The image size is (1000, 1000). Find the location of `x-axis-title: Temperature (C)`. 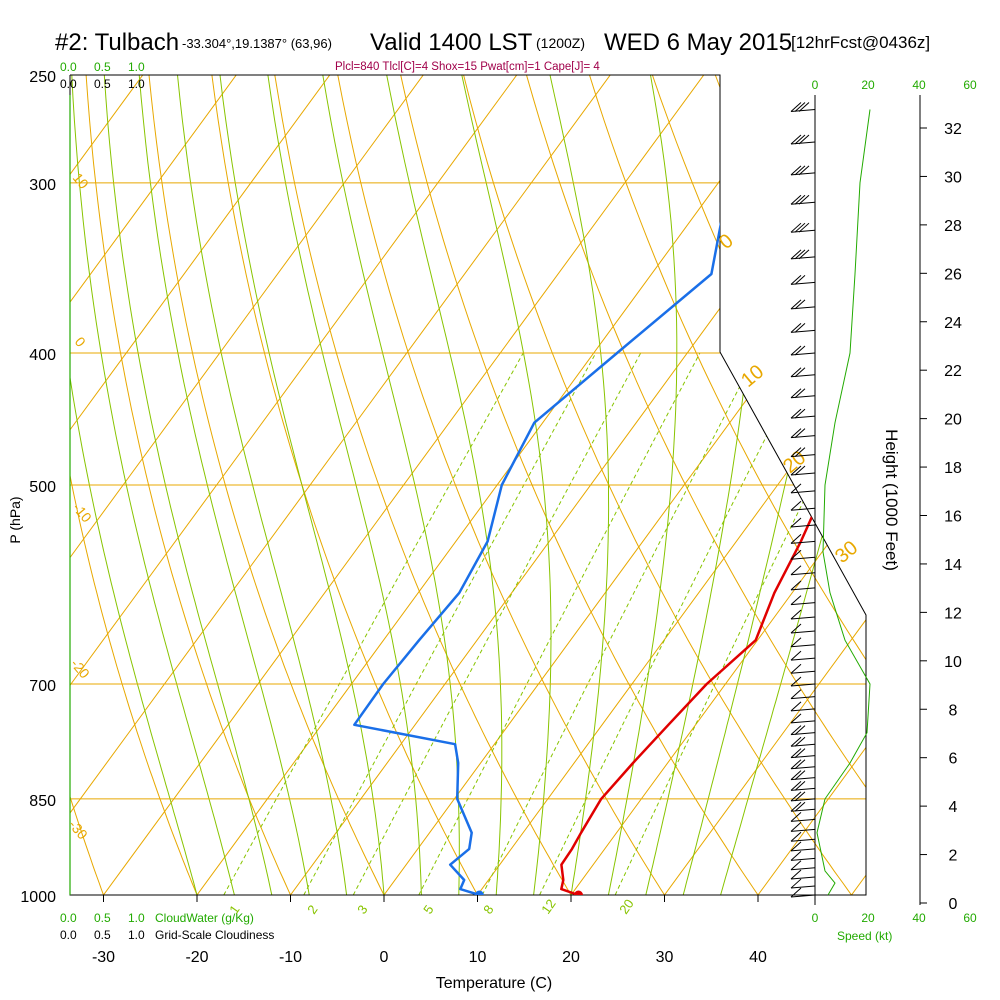

x-axis-title: Temperature (C) is located at coordinates (494, 983).